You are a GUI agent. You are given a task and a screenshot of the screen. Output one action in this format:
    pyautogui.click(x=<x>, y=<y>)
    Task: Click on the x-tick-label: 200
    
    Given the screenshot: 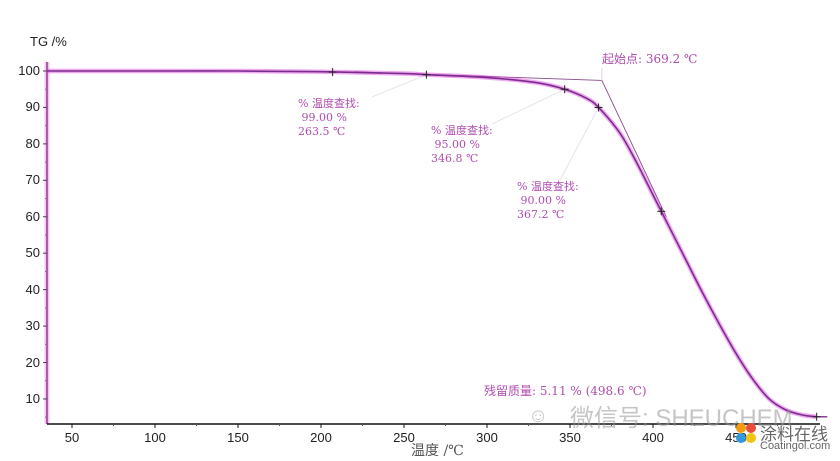 What is the action you would take?
    pyautogui.click(x=321, y=437)
    